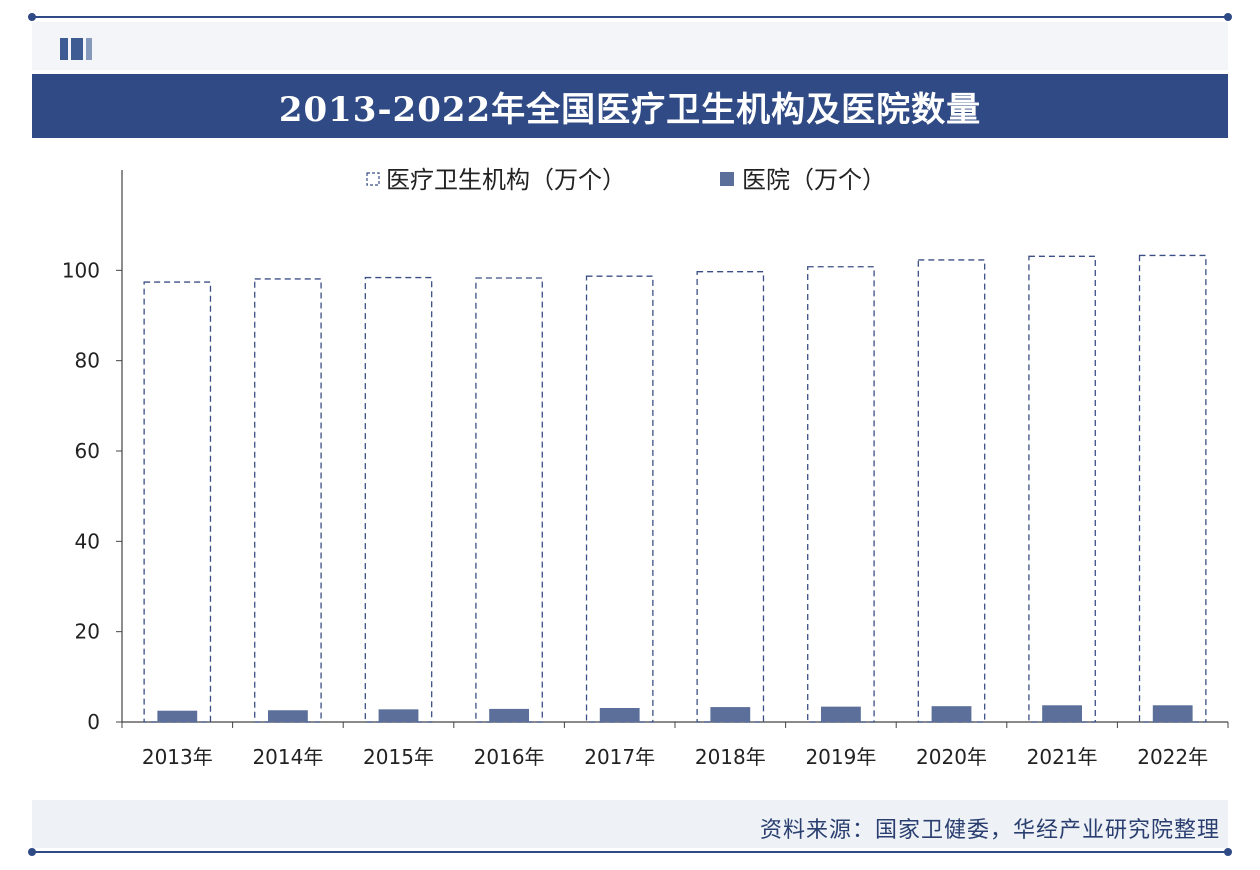 The width and height of the screenshot is (1260, 870). I want to click on x-tick-label: 2019年, so click(840, 757).